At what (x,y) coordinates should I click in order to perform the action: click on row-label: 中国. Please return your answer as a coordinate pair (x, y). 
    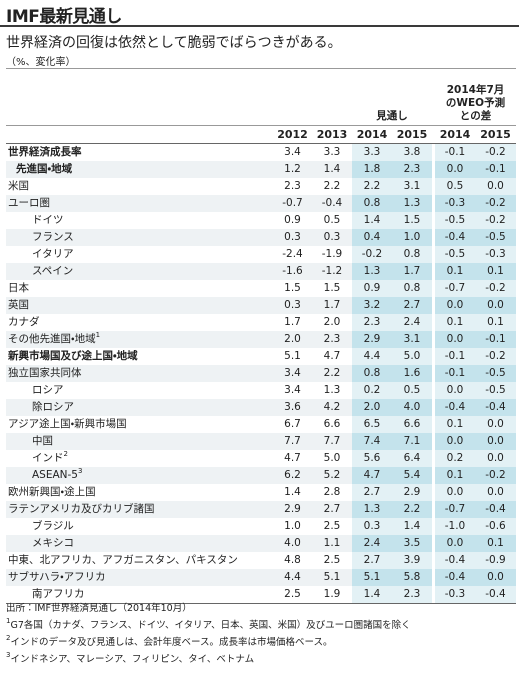
    Looking at the image, I should click on (139, 441).